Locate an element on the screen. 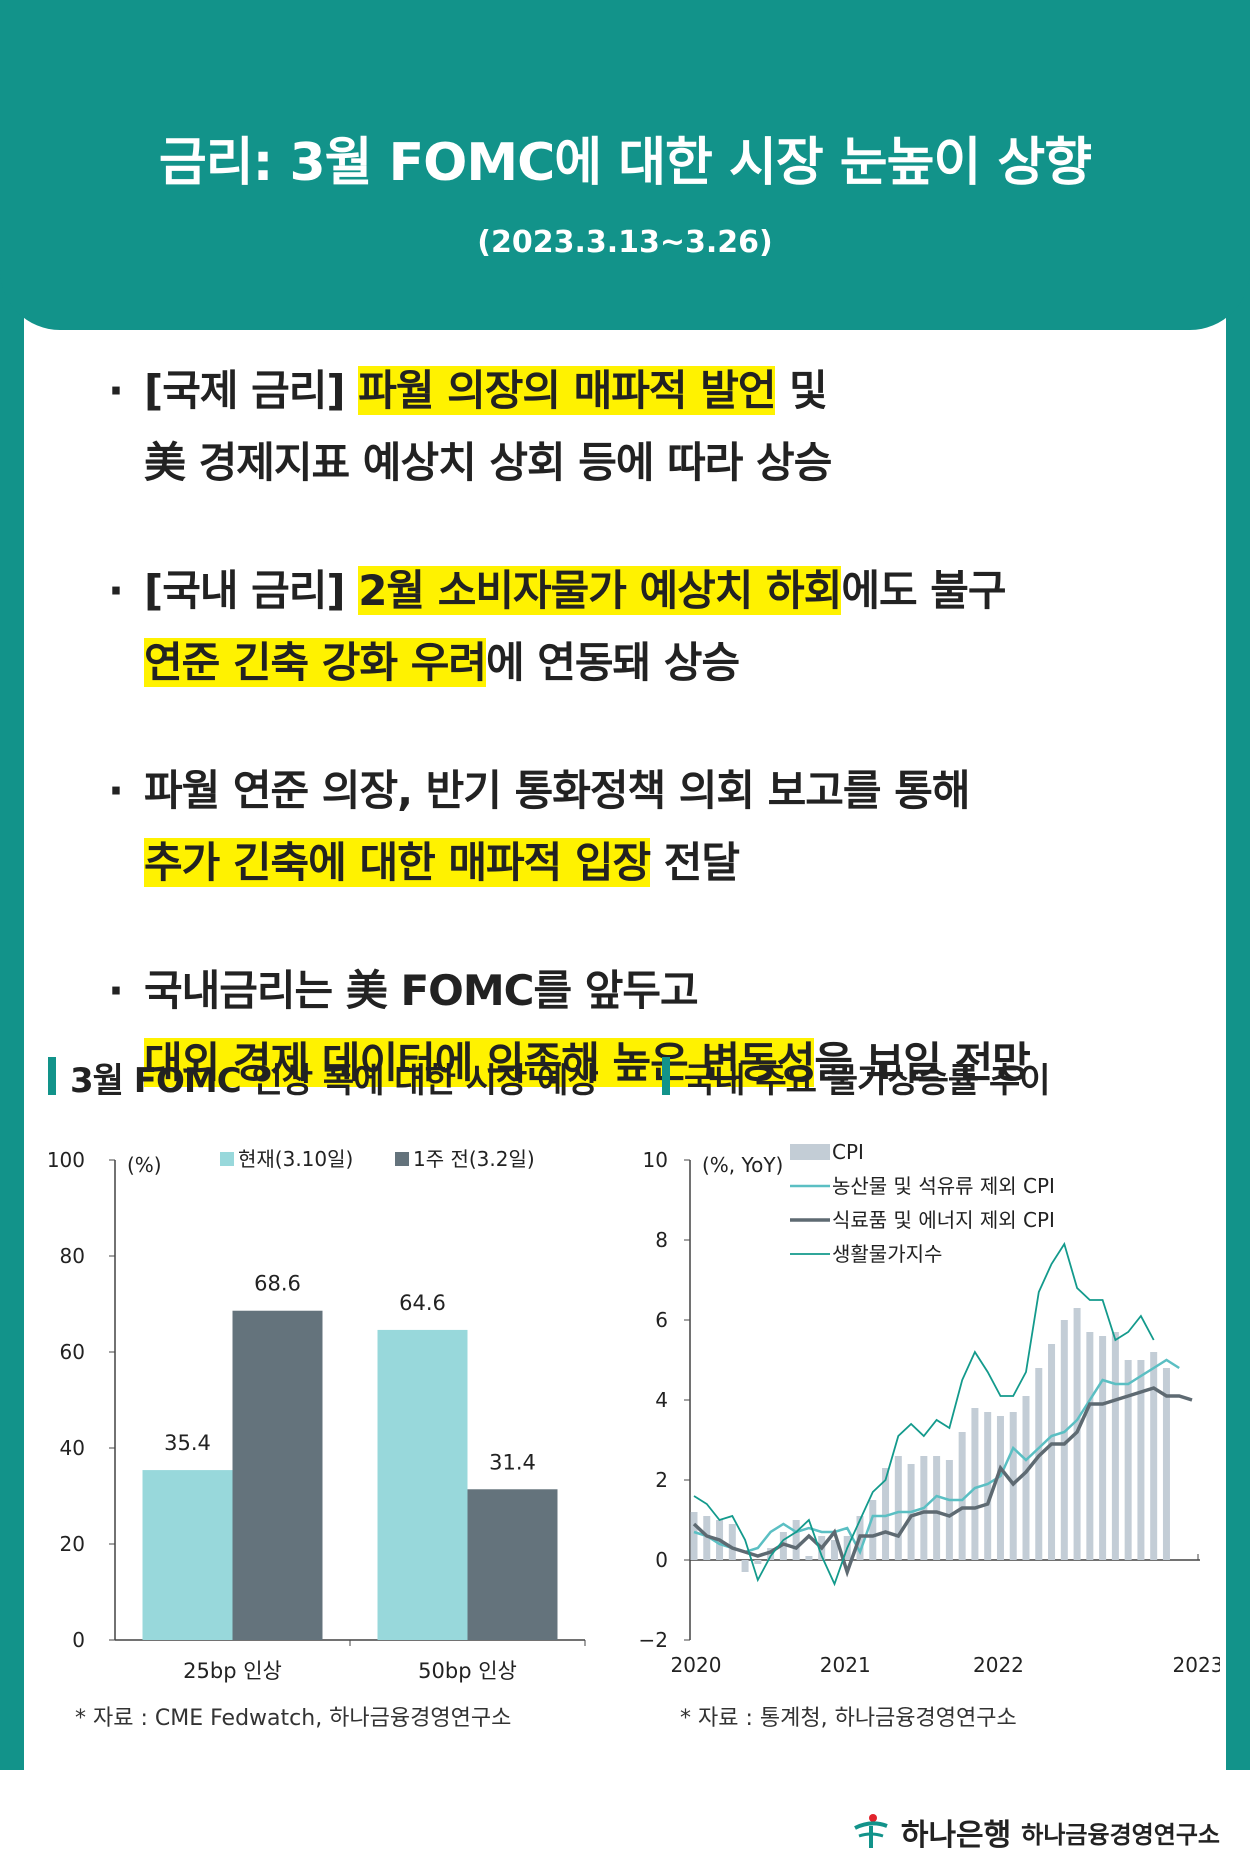 The image size is (1250, 1874). x-tick-label: 2021 is located at coordinates (845, 1665).